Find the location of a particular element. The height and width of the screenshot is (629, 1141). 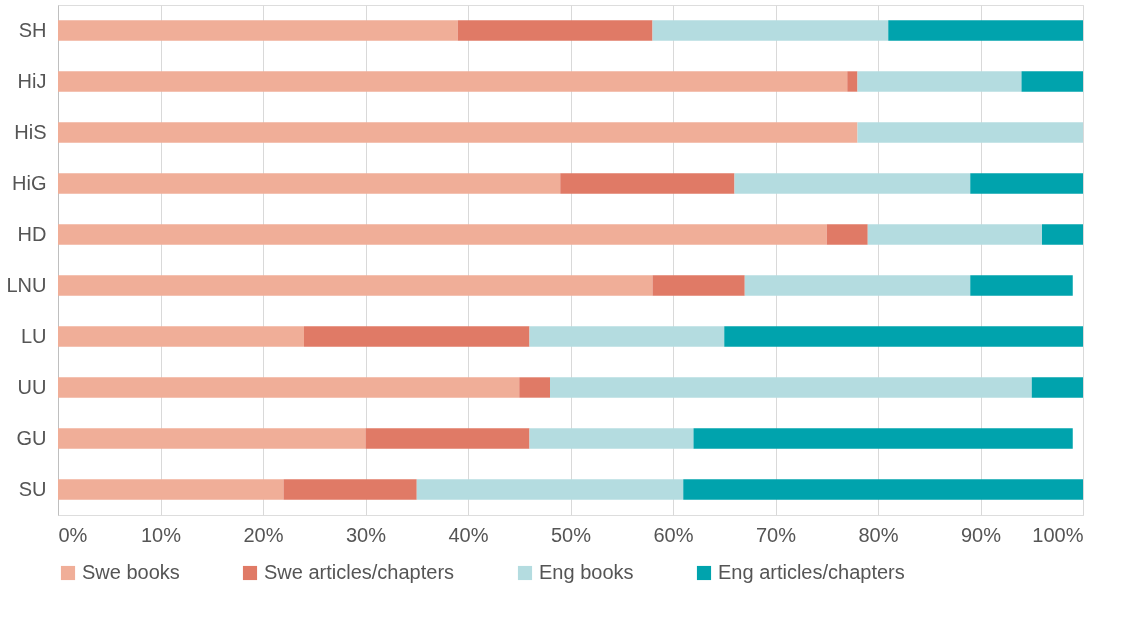

x-tick-label: 90% is located at coordinates (981, 534).